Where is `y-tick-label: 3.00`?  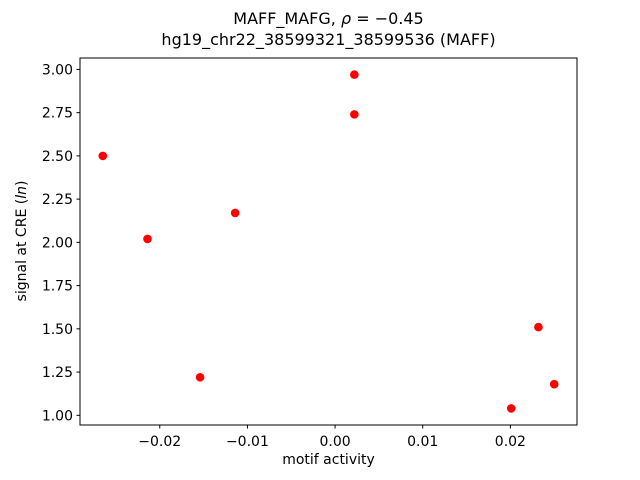 y-tick-label: 3.00 is located at coordinates (57, 70).